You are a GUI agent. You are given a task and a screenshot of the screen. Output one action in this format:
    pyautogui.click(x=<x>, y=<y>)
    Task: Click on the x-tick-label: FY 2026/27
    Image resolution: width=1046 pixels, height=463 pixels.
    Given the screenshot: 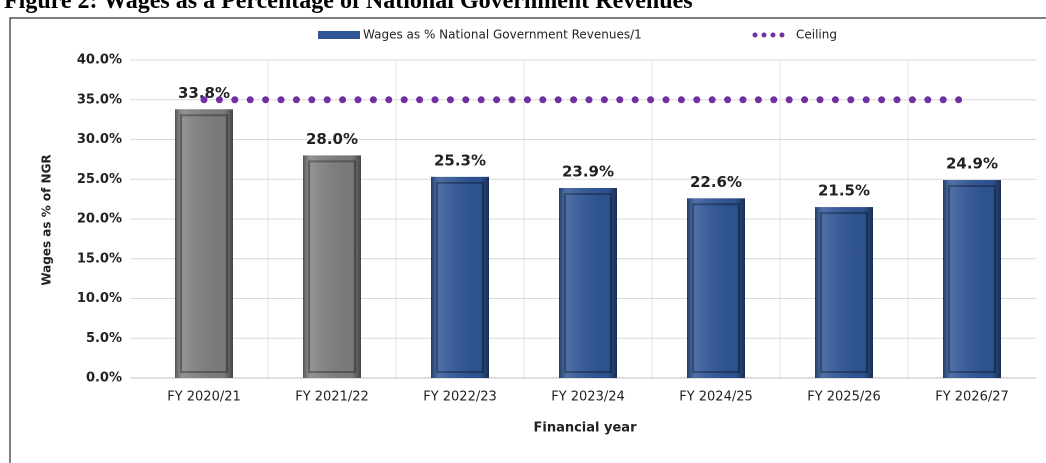 What is the action you would take?
    pyautogui.click(x=972, y=397)
    